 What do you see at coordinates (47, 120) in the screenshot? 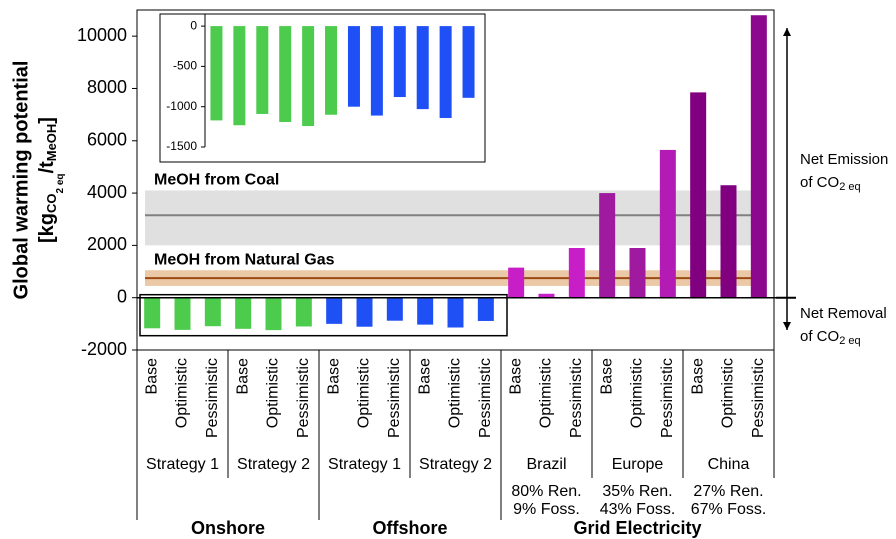
I see `y-axis-label-part: ]` at bounding box center [47, 120].